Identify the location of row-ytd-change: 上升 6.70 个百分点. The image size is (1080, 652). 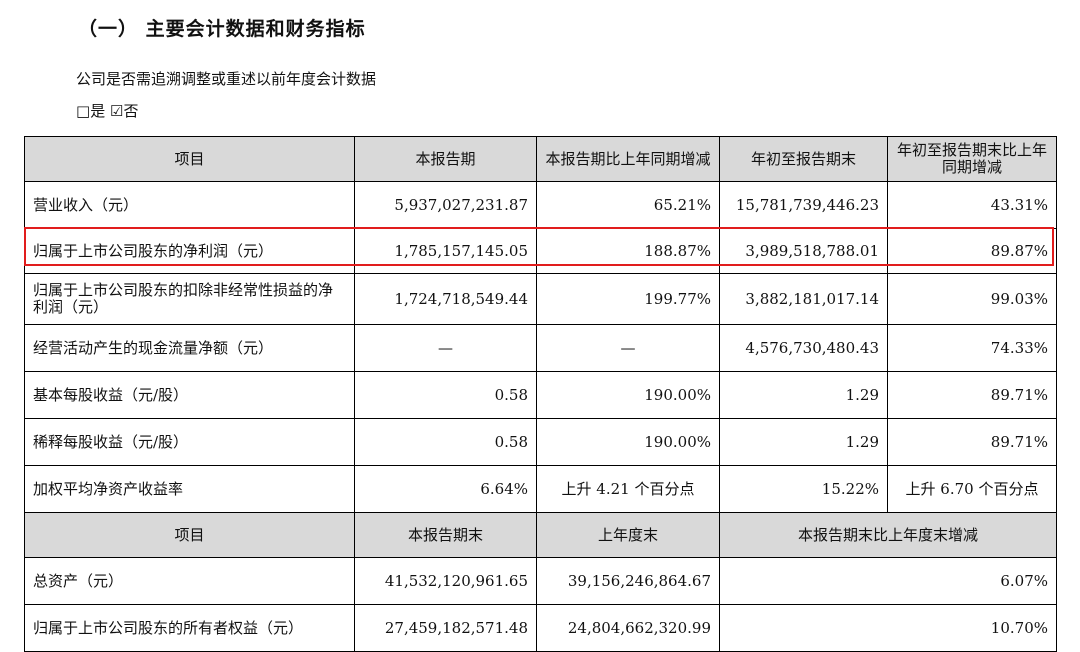
(972, 489).